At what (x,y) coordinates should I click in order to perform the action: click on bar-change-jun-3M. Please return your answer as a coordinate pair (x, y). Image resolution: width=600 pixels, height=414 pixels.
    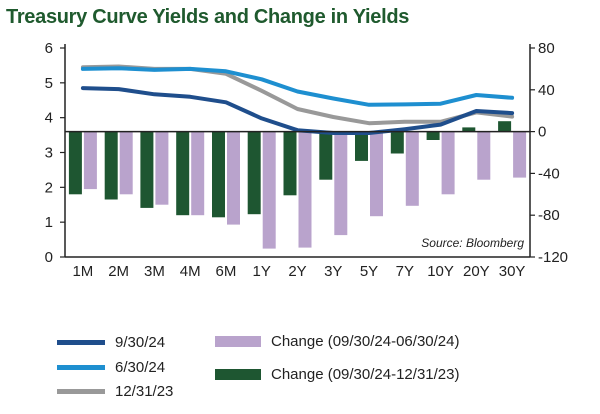
    Looking at the image, I should click on (162, 168).